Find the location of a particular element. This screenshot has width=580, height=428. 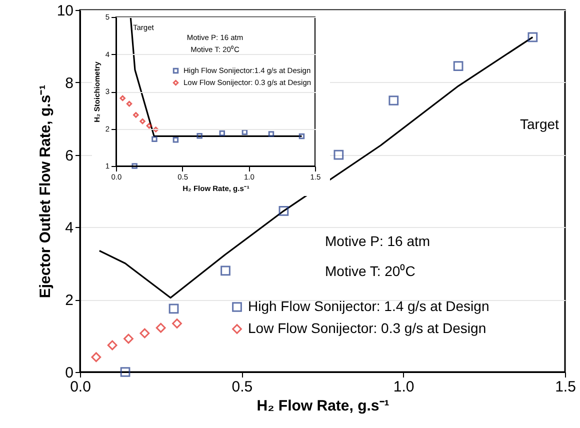

y-tick-label: 2 is located at coordinates (69, 301).